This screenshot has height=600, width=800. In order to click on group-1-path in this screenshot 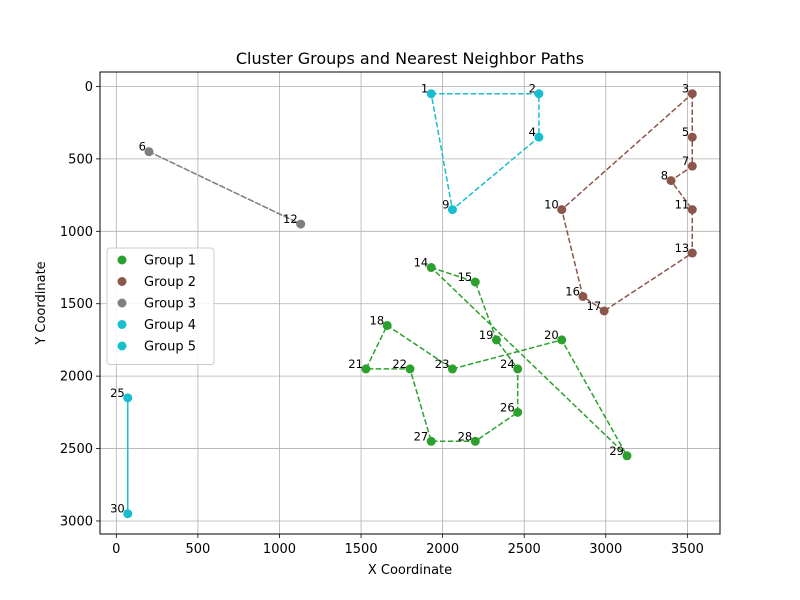, I will do `click(496, 361)`.